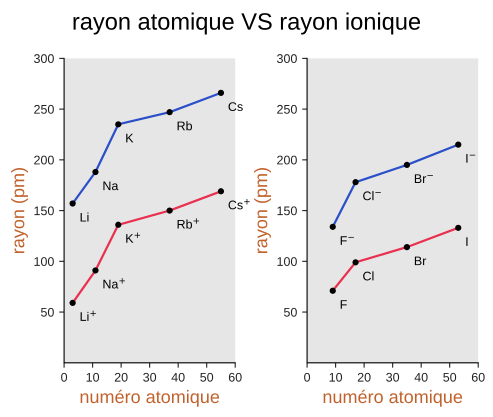  What do you see at coordinates (88, 315) in the screenshot?
I see `annotation: Li$^{+}$` at bounding box center [88, 315].